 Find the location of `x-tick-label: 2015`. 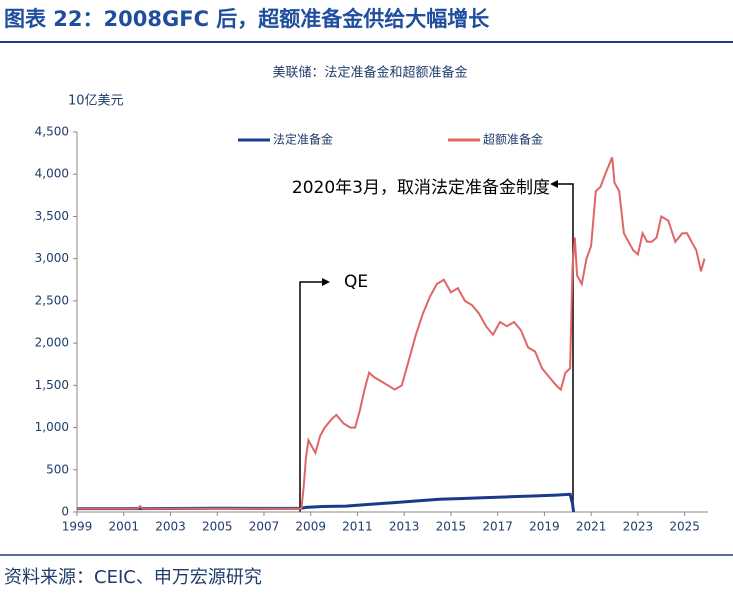

x-tick-label: 2015 is located at coordinates (451, 527).